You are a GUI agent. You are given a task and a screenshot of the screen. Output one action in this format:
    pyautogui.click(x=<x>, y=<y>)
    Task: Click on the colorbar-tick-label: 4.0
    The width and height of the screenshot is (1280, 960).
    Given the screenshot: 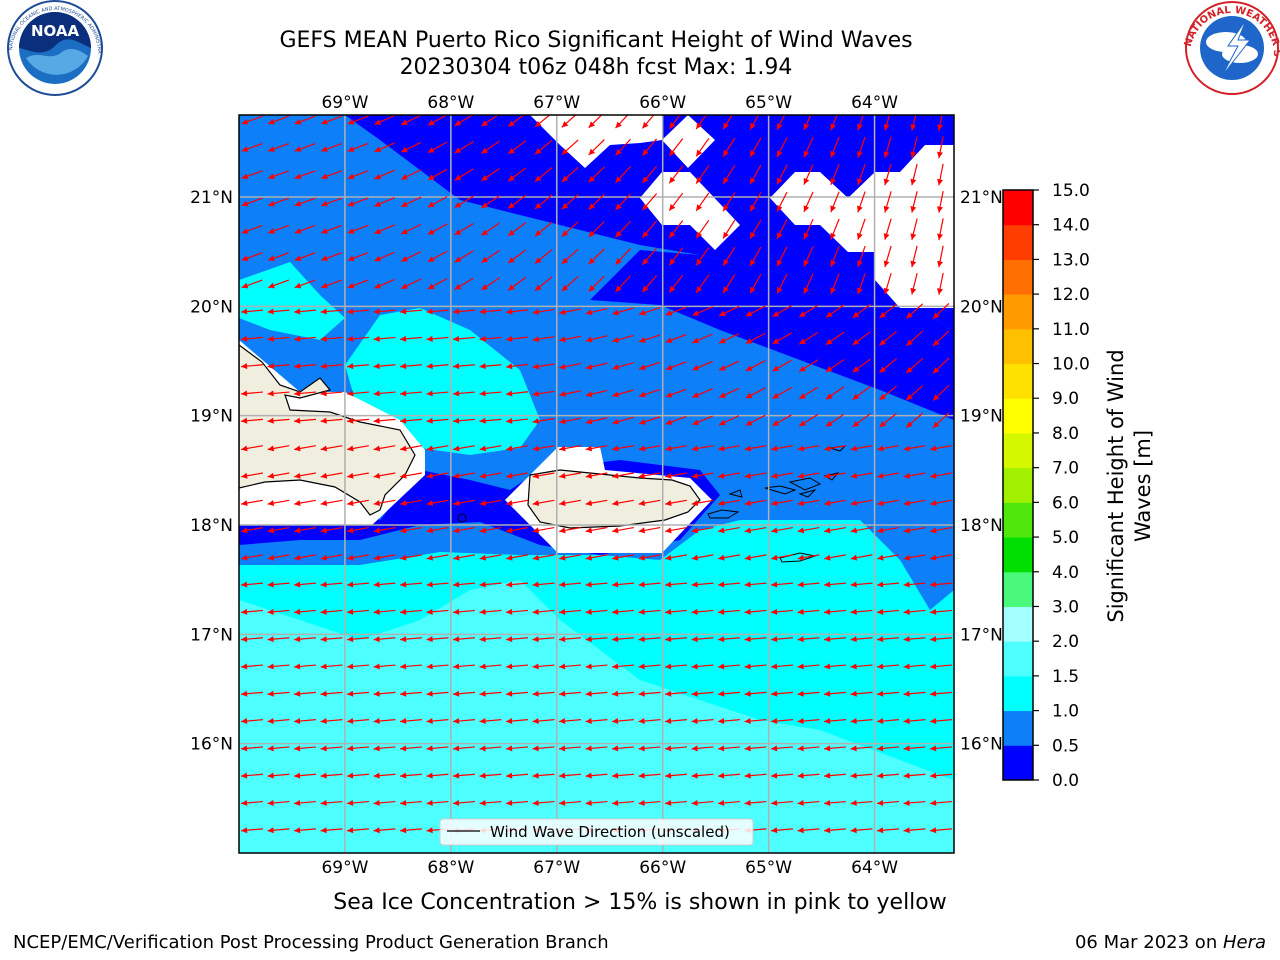 What is the action you would take?
    pyautogui.click(x=1065, y=573)
    